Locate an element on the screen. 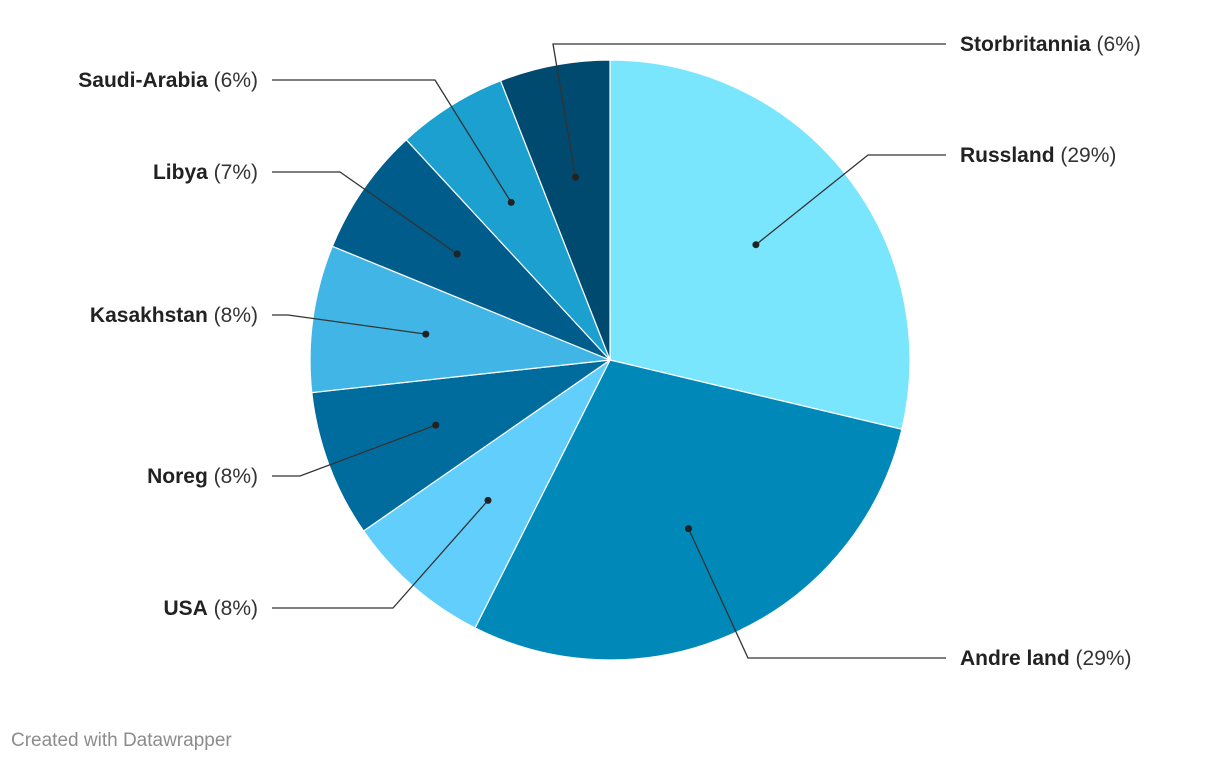 This screenshot has height=766, width=1220. label-kasakhstan: Kasakhstan (8%) is located at coordinates (174, 315).